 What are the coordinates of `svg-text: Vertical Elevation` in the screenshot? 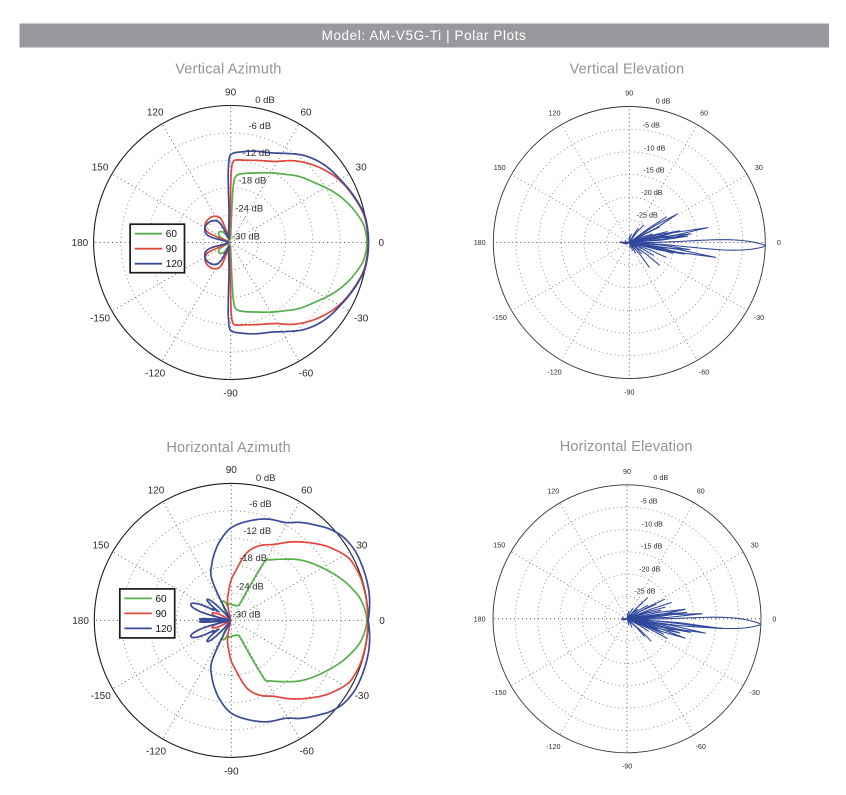 It's located at (627, 70).